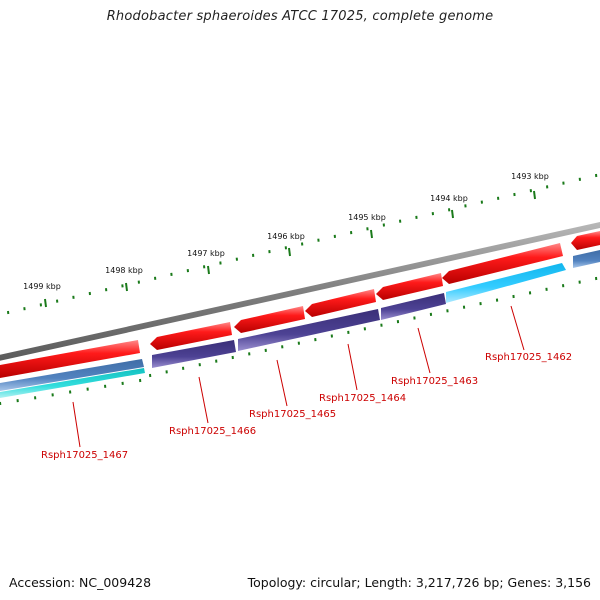 The height and width of the screenshot is (600, 600). What do you see at coordinates (530, 176) in the screenshot?
I see `svg-text: 1493 kbp` at bounding box center [530, 176].